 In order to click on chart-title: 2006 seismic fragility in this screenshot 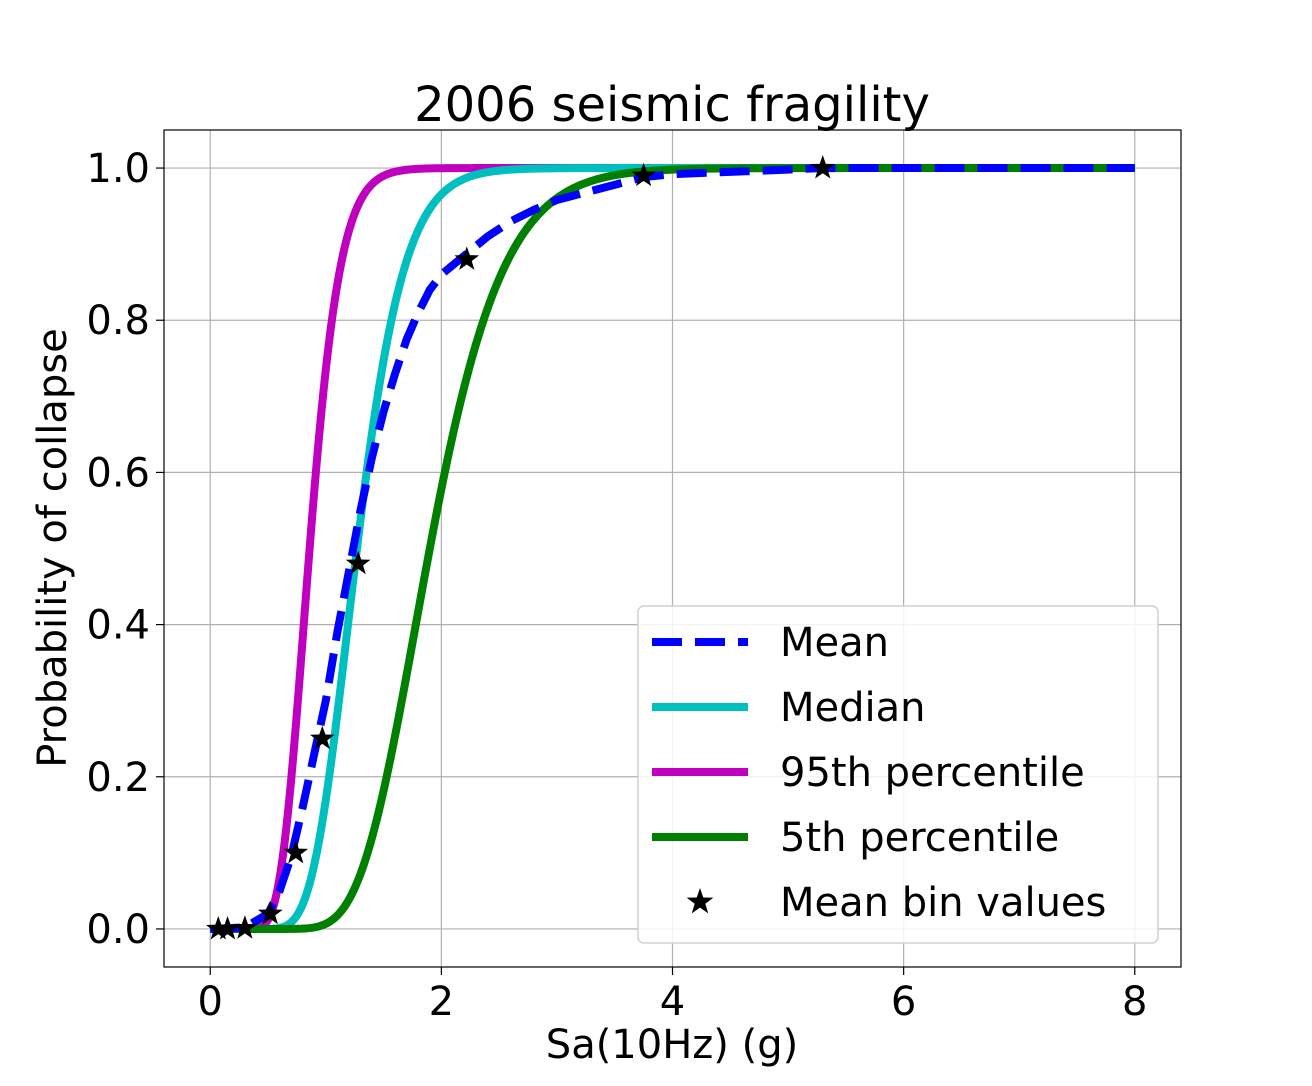, I will do `click(672, 105)`.